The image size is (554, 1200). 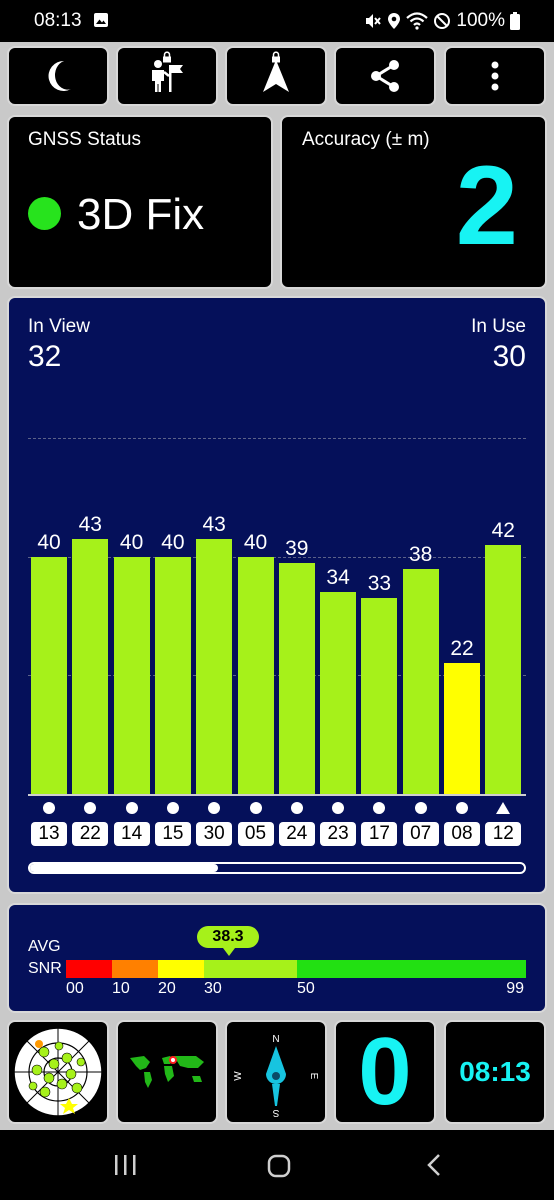 I want to click on chart-scrollbar, so click(x=277, y=868).